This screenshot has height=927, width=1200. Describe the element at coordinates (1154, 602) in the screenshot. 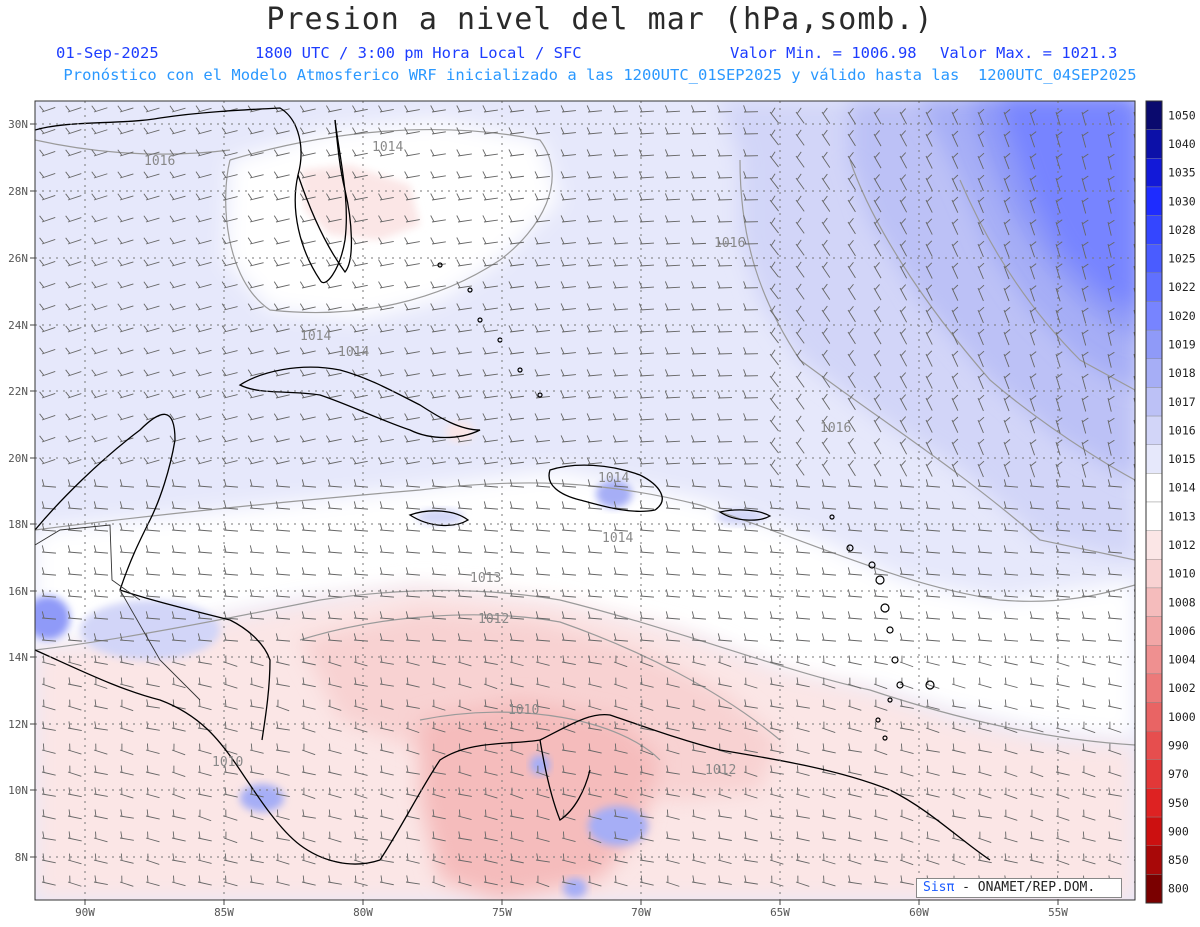

I see `colorbar-swatch` at that location.